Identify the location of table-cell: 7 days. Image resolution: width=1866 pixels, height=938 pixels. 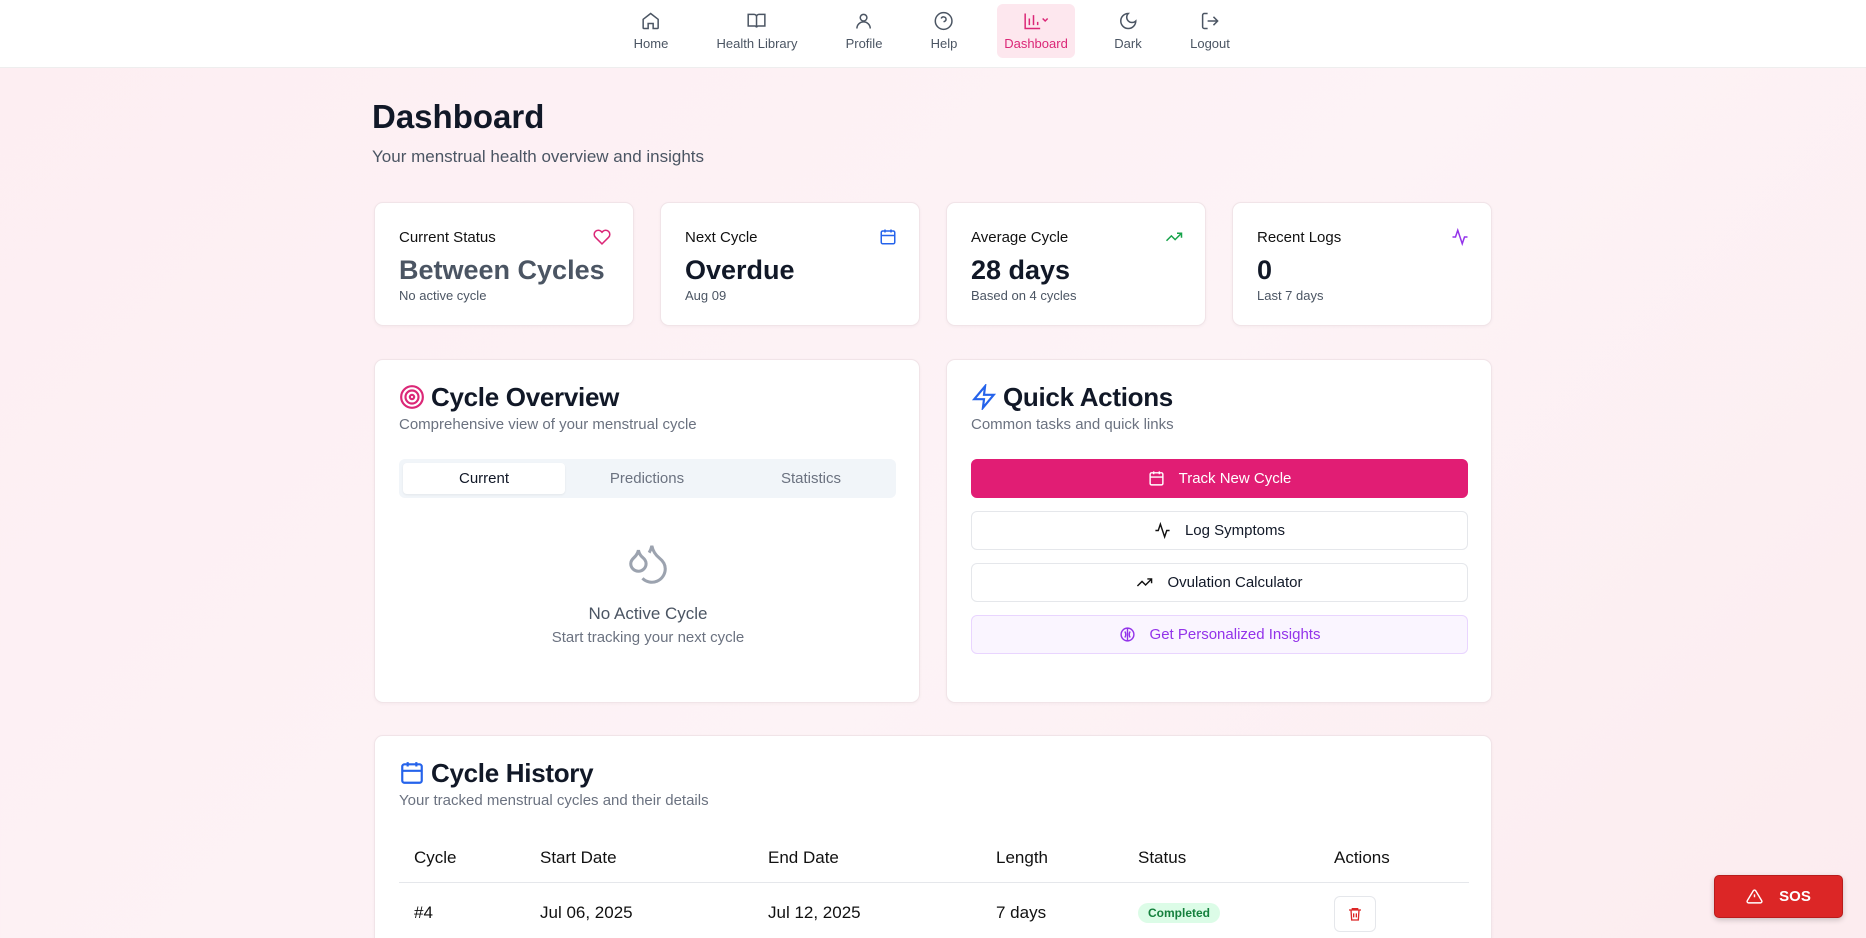
(1021, 912).